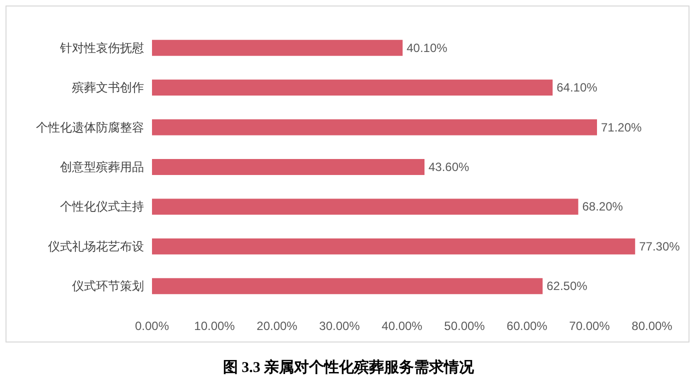 Image resolution: width=697 pixels, height=384 pixels. What do you see at coordinates (349, 367) in the screenshot?
I see `text: 图 3.3 亲属对个性化殡葬服务需求情况` at bounding box center [349, 367].